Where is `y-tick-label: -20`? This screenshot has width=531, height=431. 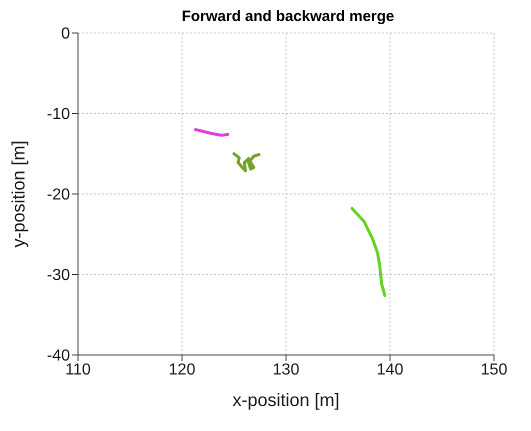 y-tick-label: -20 is located at coordinates (58, 195).